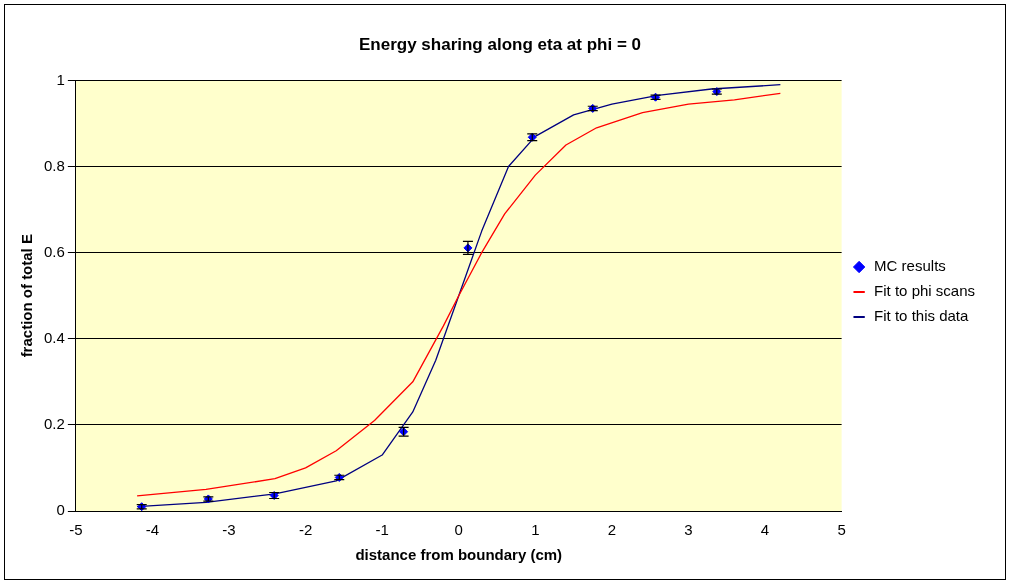  I want to click on y-tick-label: 0.2, so click(54, 424).